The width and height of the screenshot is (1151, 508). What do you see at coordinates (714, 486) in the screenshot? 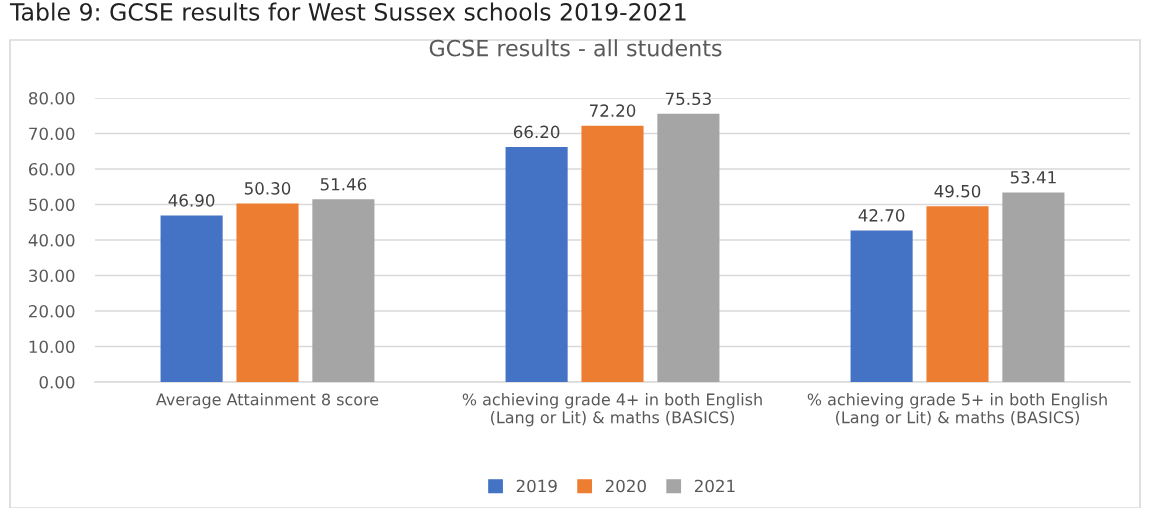
I see `legend-label: 2021` at bounding box center [714, 486].